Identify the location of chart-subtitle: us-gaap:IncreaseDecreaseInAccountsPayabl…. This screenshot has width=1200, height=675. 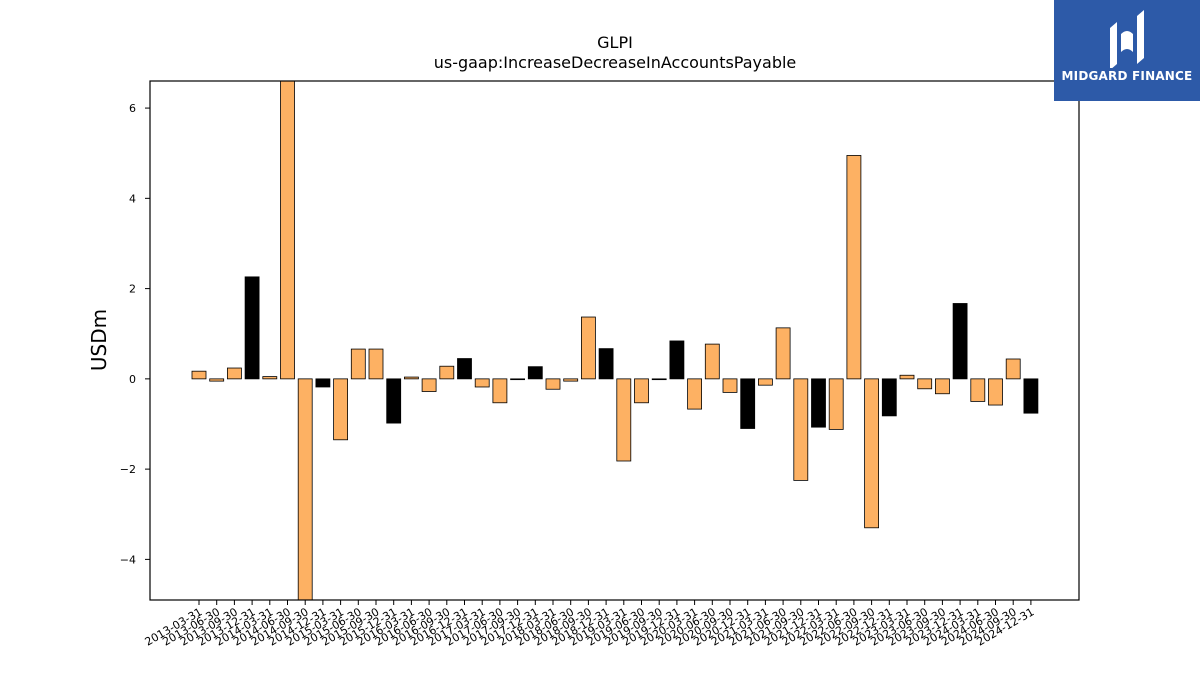
(615, 62).